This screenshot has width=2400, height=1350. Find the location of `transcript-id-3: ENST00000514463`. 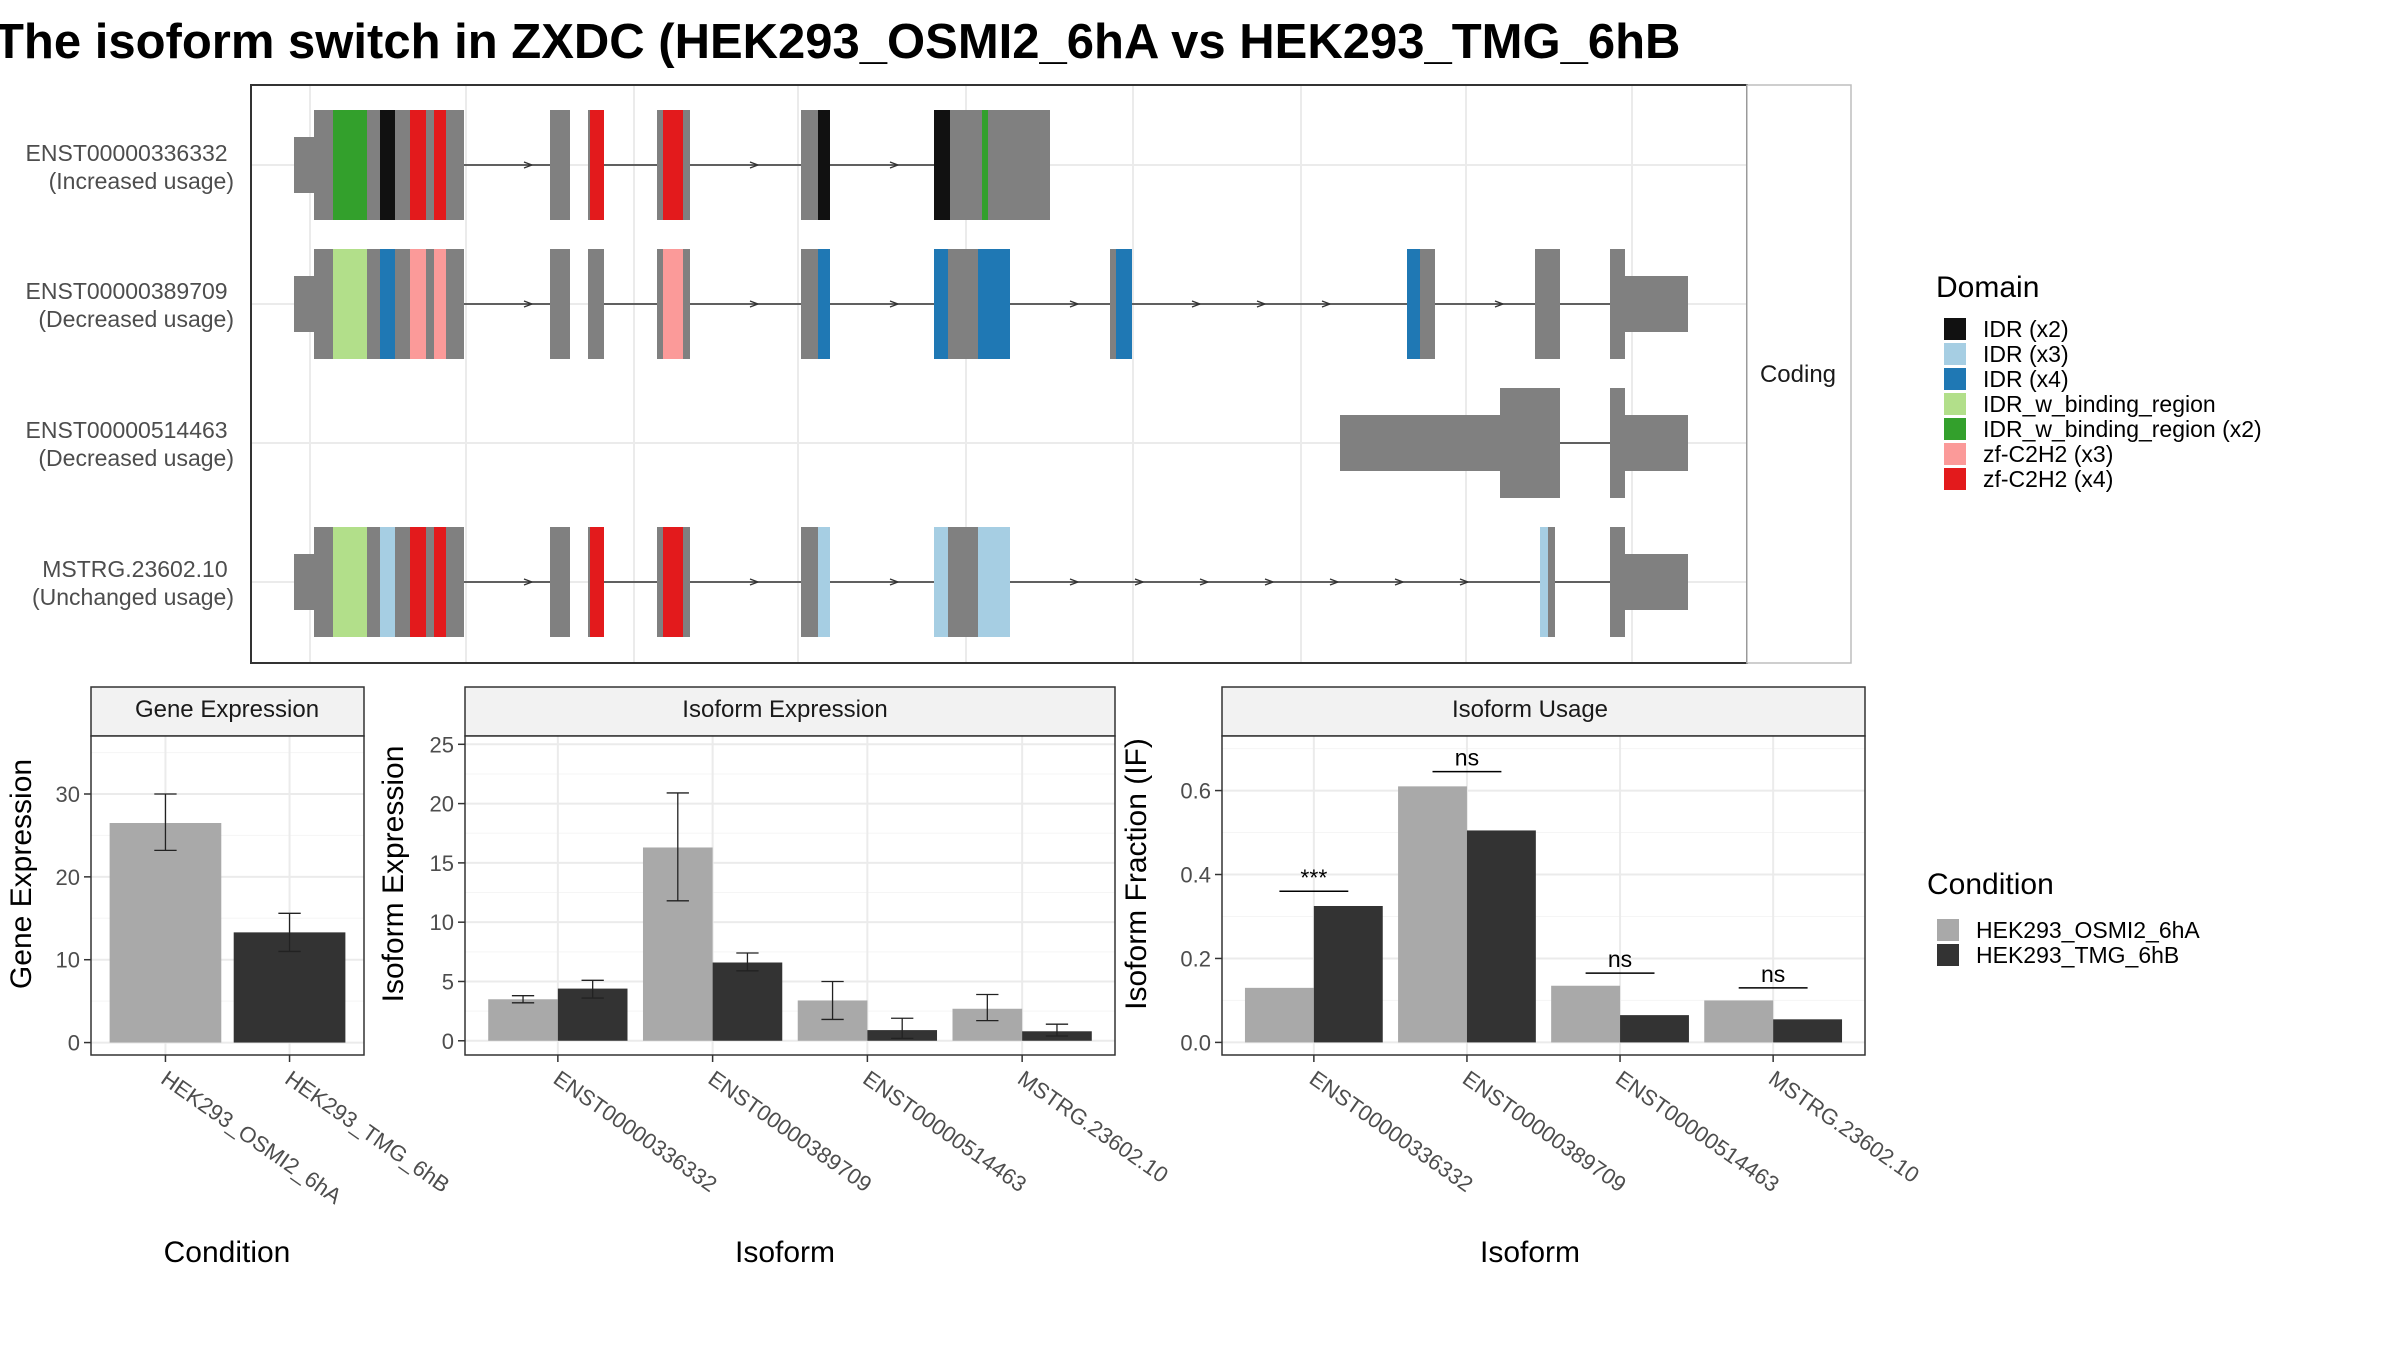

transcript-id-3: ENST00000514463 is located at coordinates (127, 430).